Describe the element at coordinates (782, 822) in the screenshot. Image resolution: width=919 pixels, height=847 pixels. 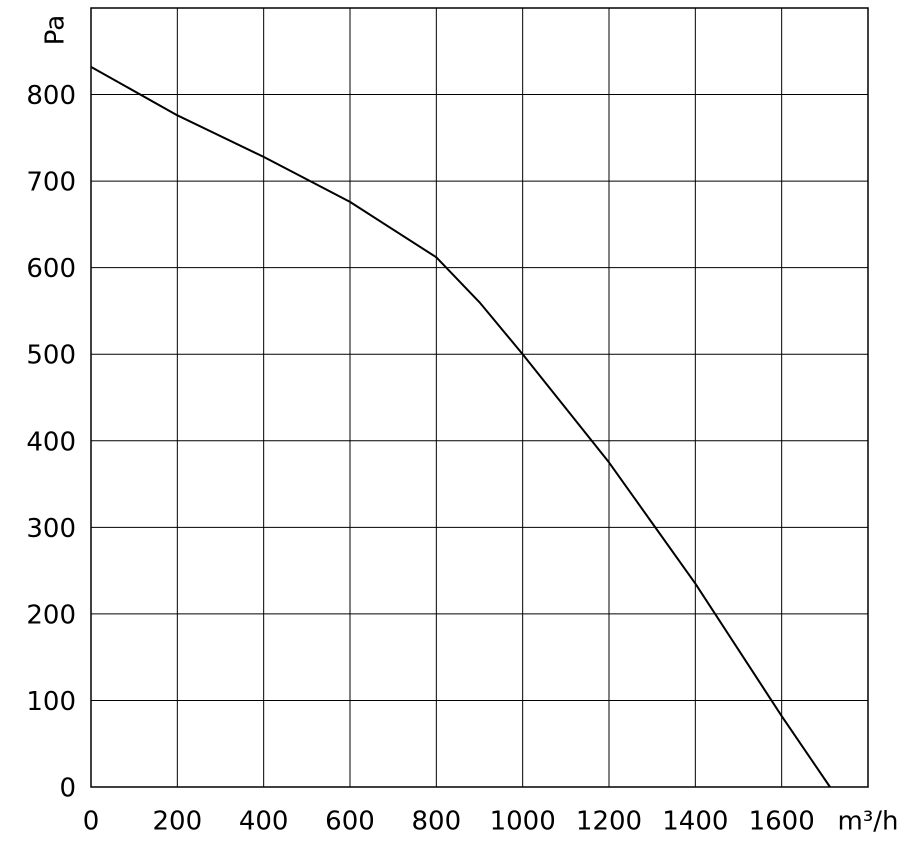
I see `x-tick-label: 1600` at that location.